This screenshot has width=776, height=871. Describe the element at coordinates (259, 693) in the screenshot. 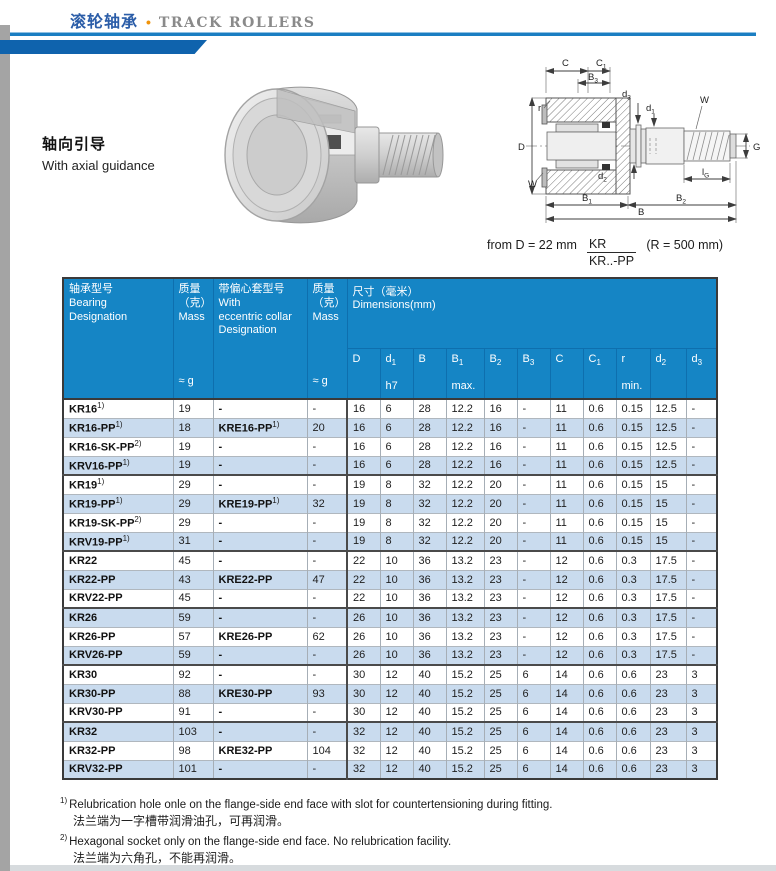

I see `ecc-designation-cell: KRE30-PP` at that location.